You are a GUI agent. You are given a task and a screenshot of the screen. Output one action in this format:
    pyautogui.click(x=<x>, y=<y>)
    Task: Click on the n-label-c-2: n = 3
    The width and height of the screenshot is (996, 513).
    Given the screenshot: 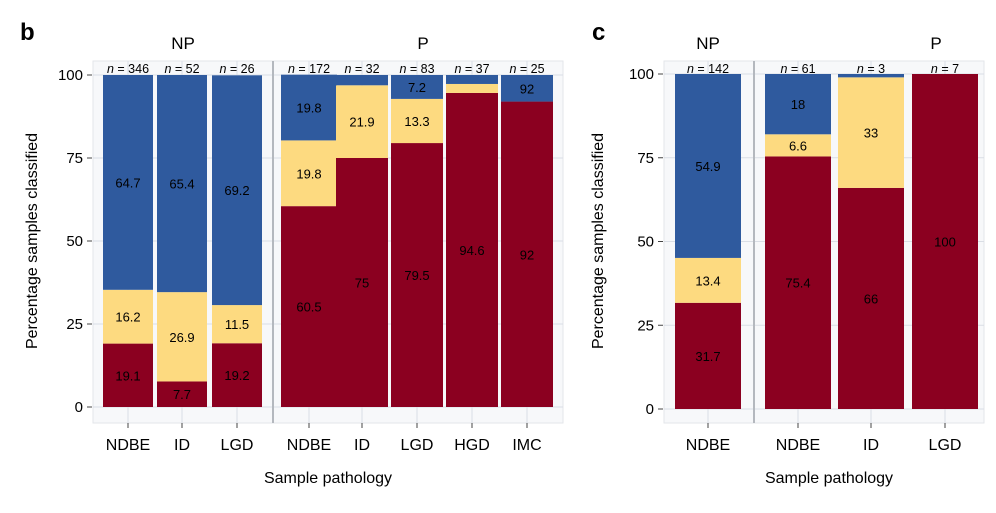 What is the action you would take?
    pyautogui.click(x=871, y=69)
    